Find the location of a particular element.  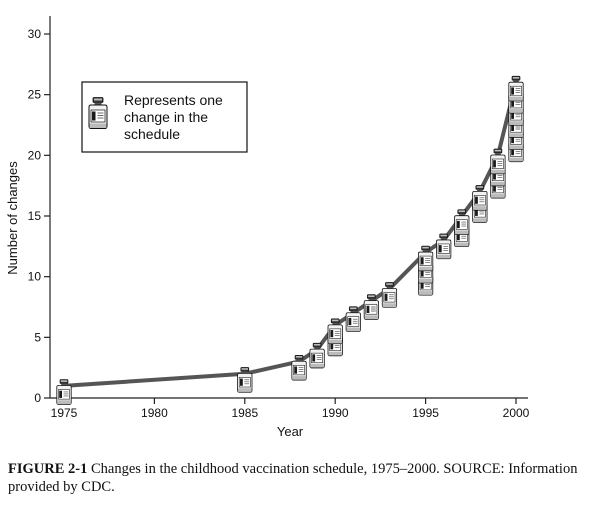

x-tick-label: 2000 is located at coordinates (516, 413).